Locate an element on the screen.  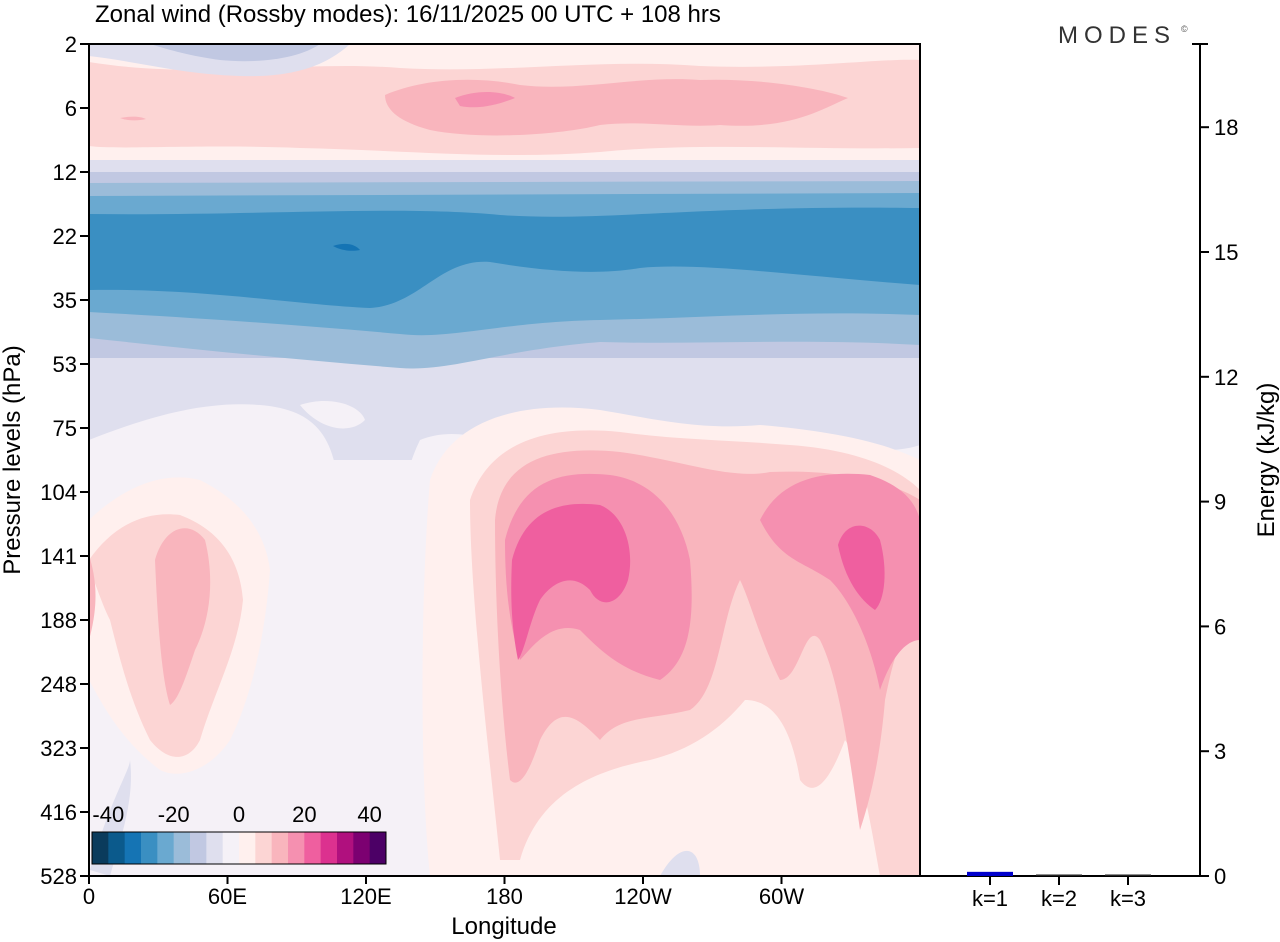
x-tick-label: 120W is located at coordinates (643, 896).